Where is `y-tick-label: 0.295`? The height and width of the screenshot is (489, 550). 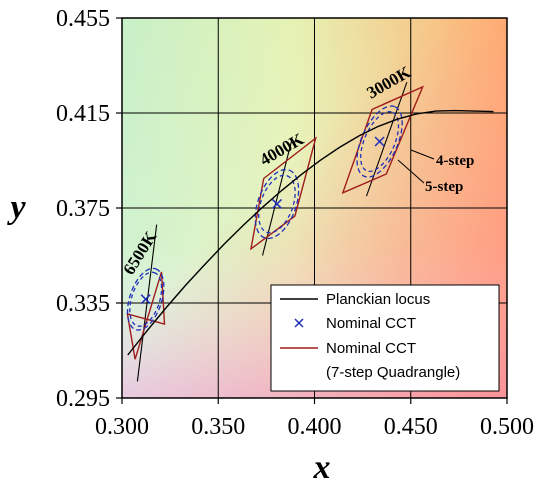 y-tick-label: 0.295 is located at coordinates (83, 399).